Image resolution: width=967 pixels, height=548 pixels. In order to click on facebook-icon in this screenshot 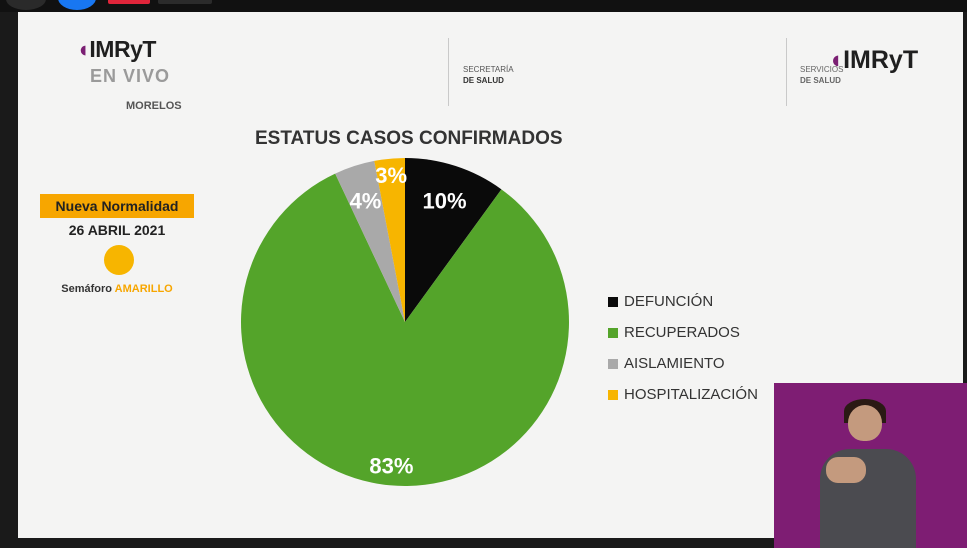, I will do `click(77, 5)`.